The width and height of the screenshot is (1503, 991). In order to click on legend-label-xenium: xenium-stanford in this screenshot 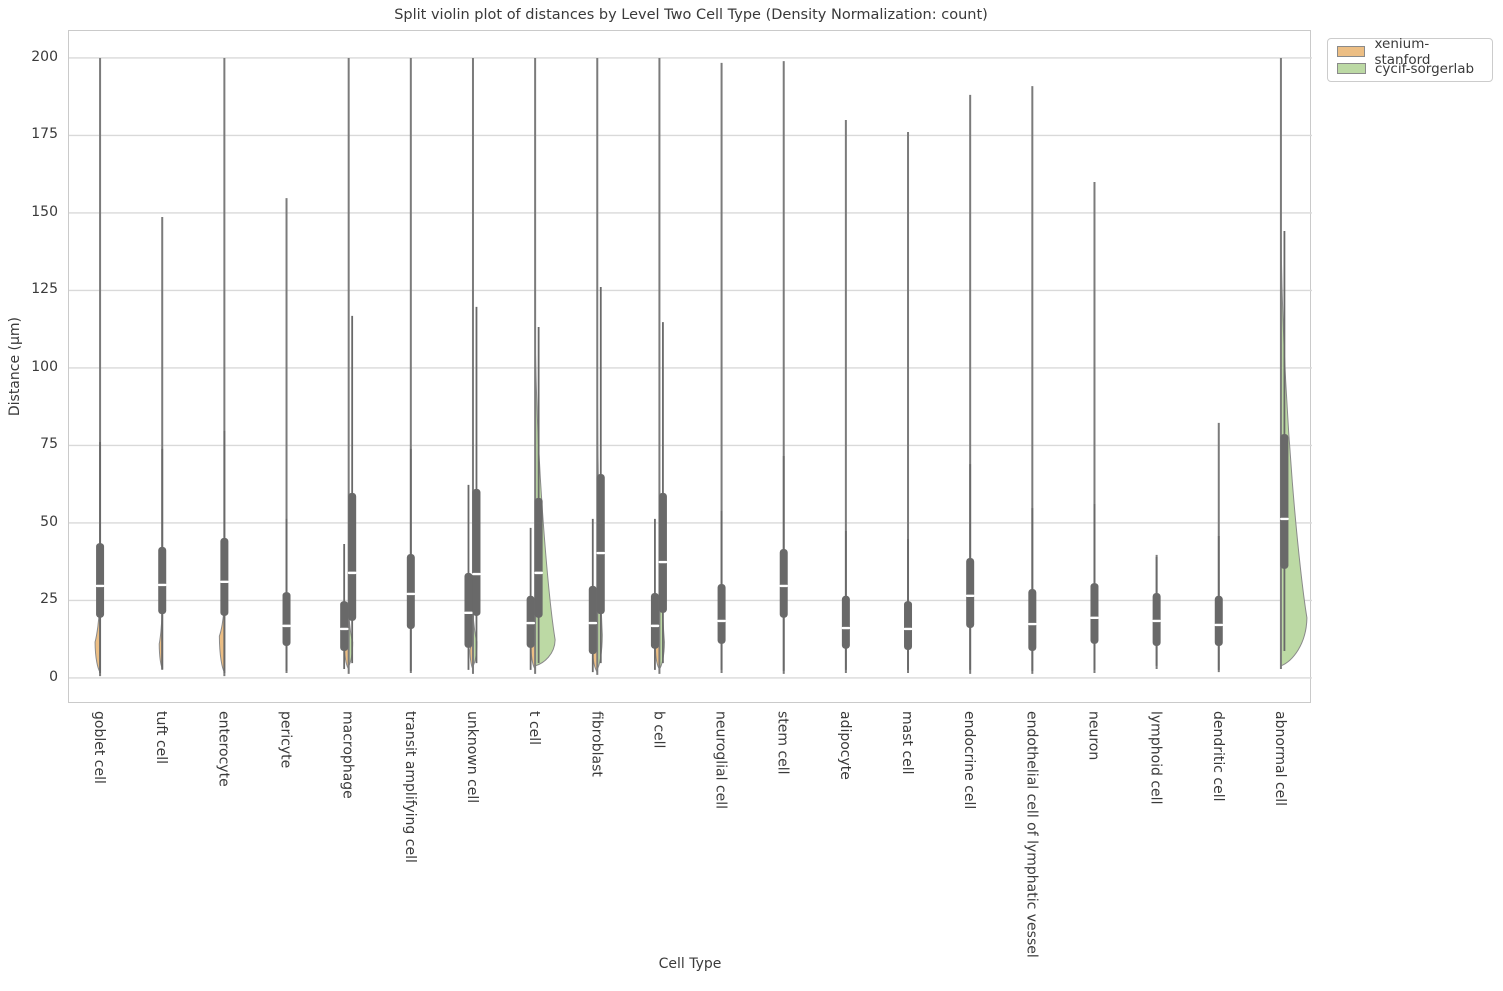, I will do `click(1402, 51)`.